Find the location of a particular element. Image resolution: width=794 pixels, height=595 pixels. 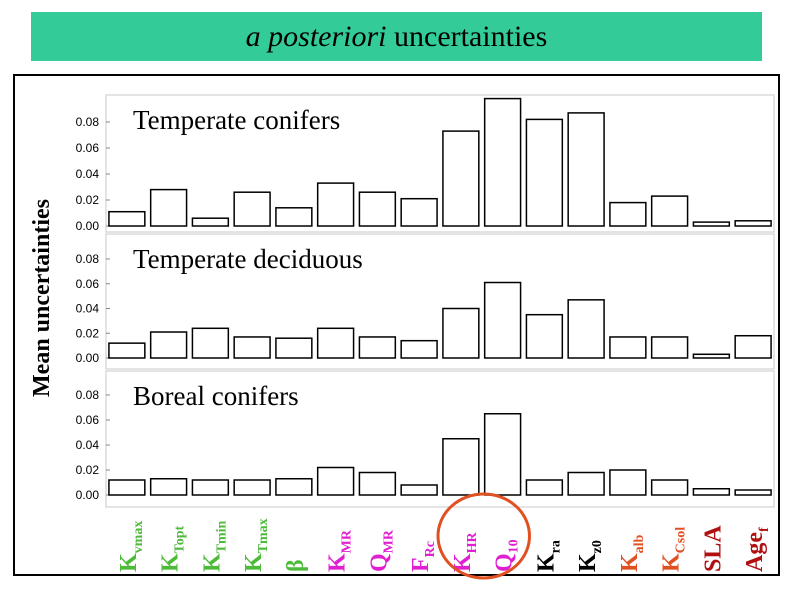

x-tick-label: FRc is located at coordinates (423, 556).